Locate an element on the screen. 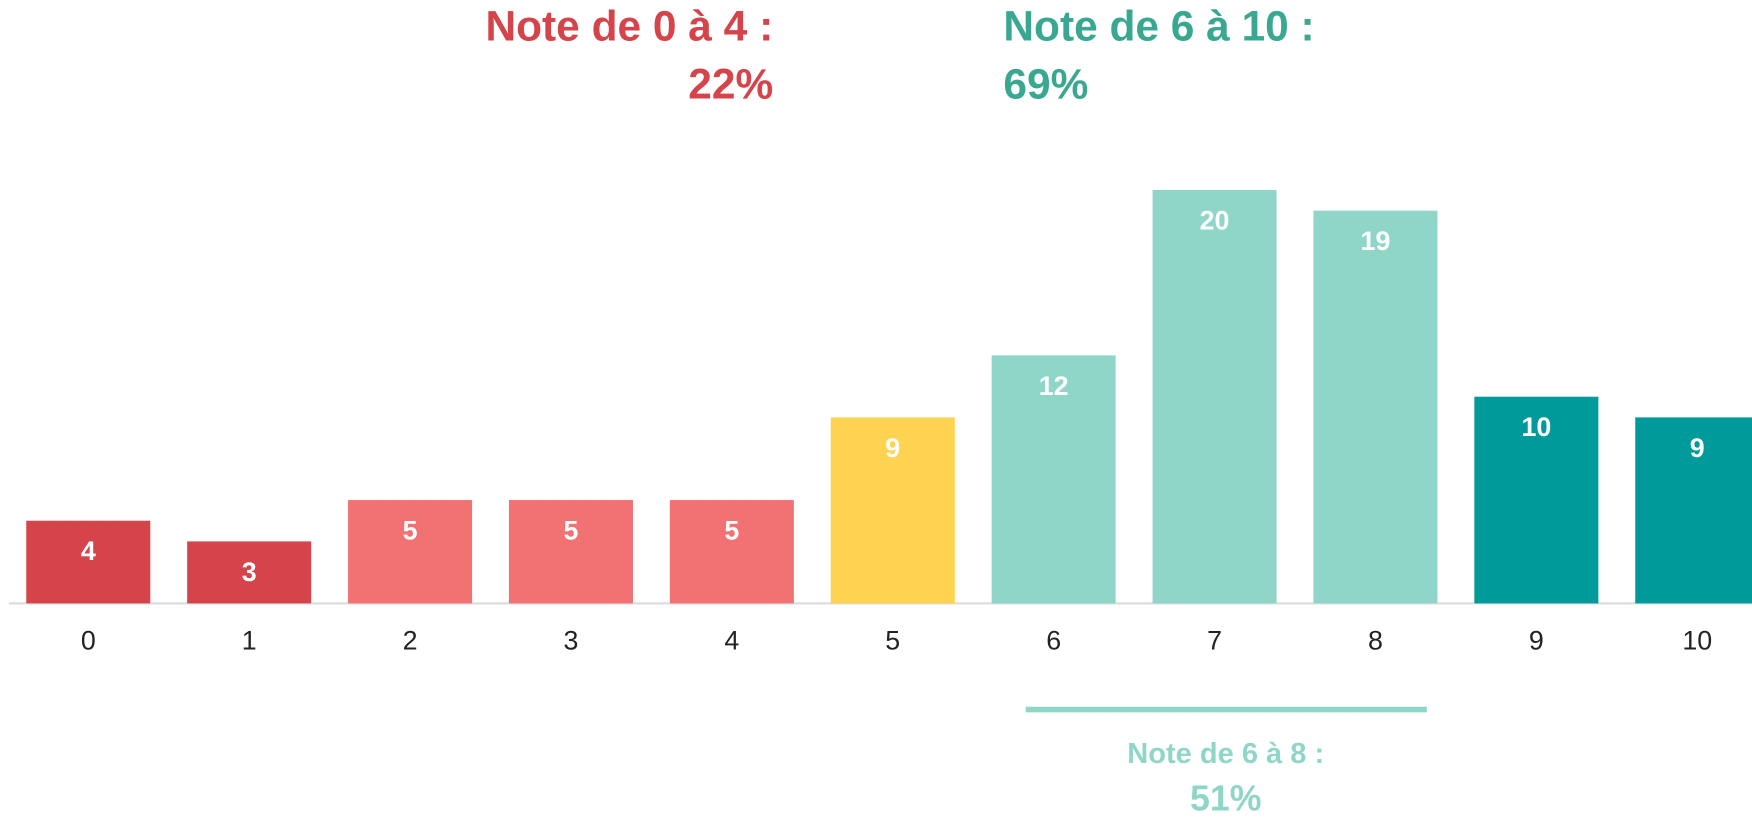  annotation: 22% is located at coordinates (730, 83).